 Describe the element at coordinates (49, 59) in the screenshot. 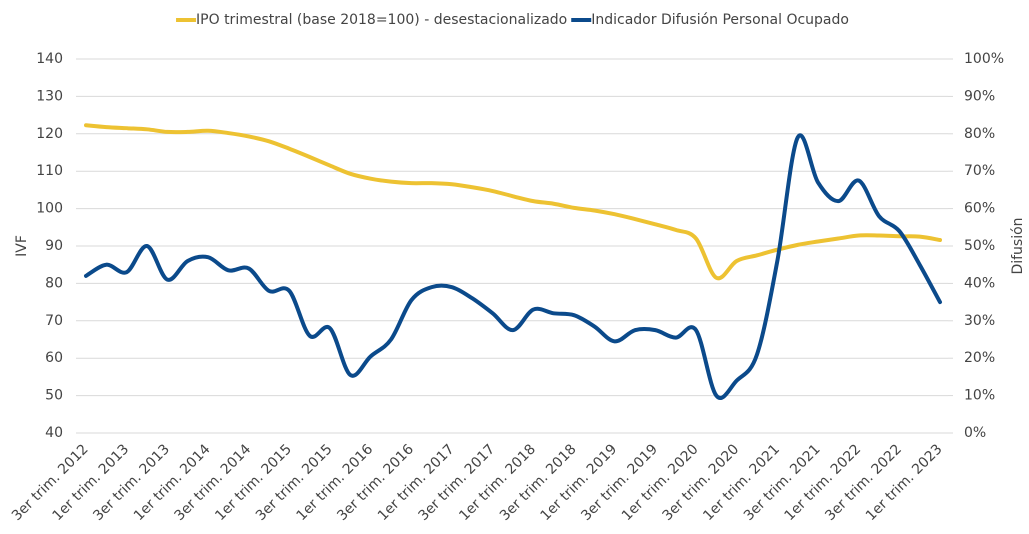

I see `y-tick-label: 140` at that location.